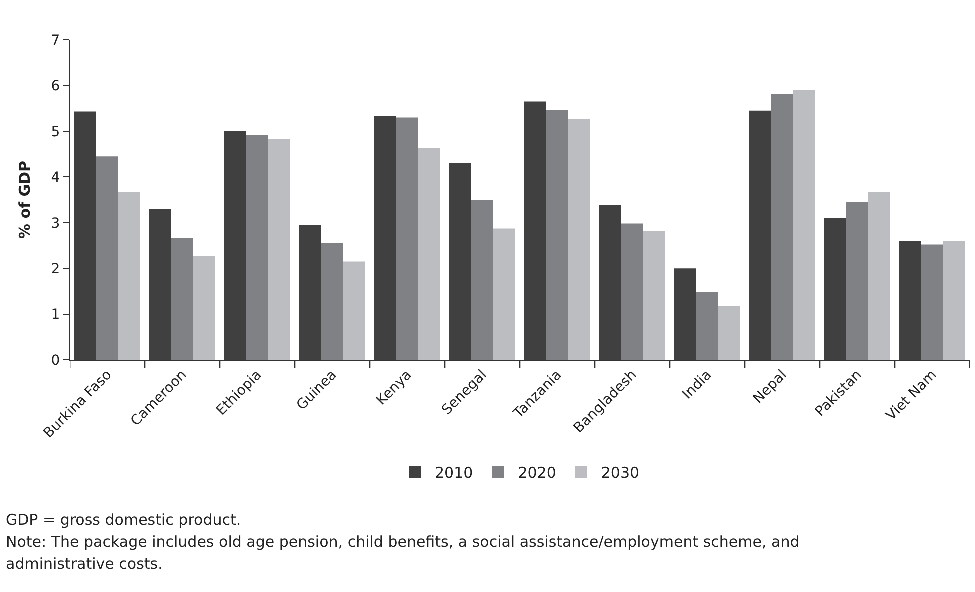 Image resolution: width=975 pixels, height=592 pixels. Describe the element at coordinates (124, 520) in the screenshot. I see `text: GDP = gross domestic product.` at that location.